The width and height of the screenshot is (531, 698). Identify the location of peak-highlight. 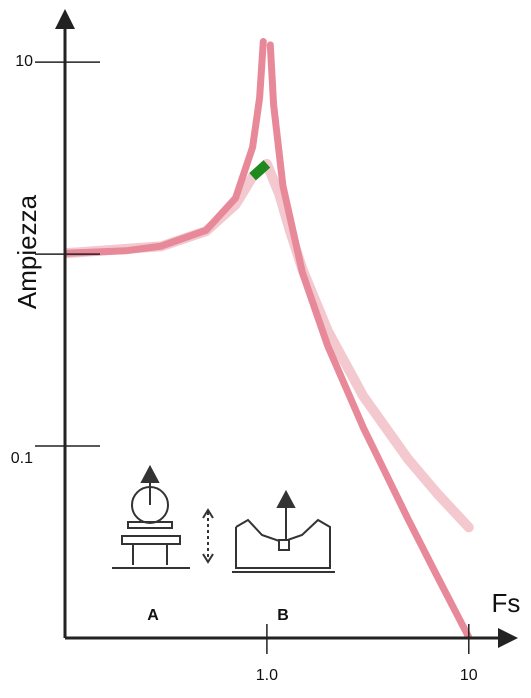
(260, 170).